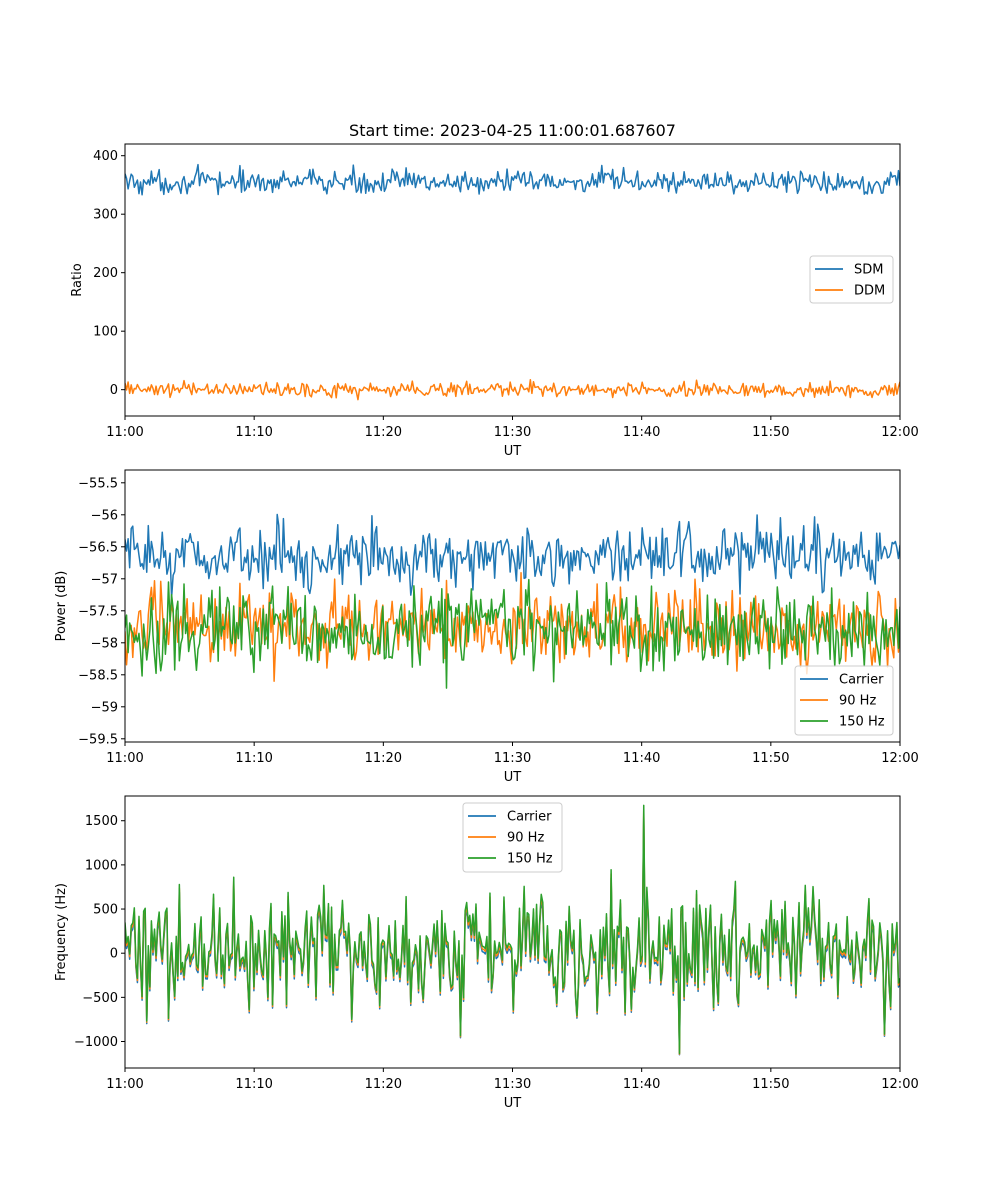  Describe the element at coordinates (61, 606) in the screenshot. I see `y-axis-label: Power (dB)` at that location.